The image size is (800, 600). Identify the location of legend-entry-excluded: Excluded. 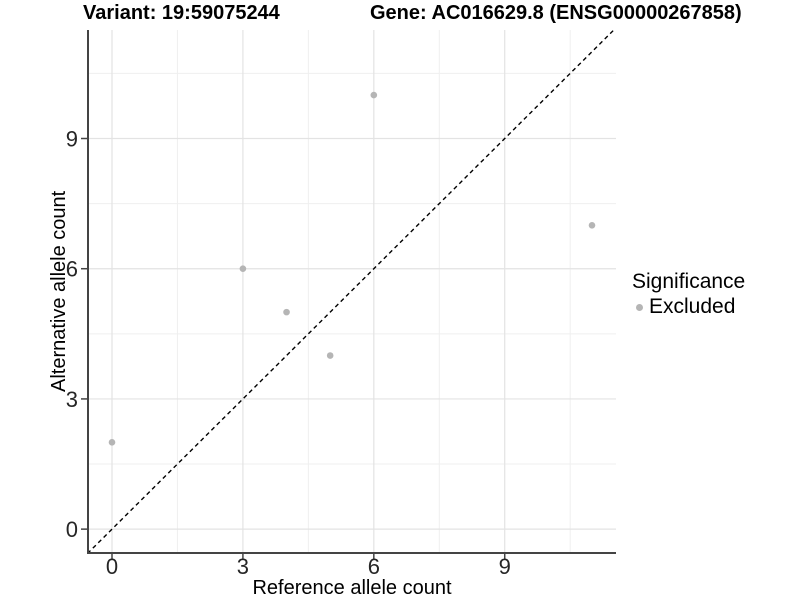
(688, 307).